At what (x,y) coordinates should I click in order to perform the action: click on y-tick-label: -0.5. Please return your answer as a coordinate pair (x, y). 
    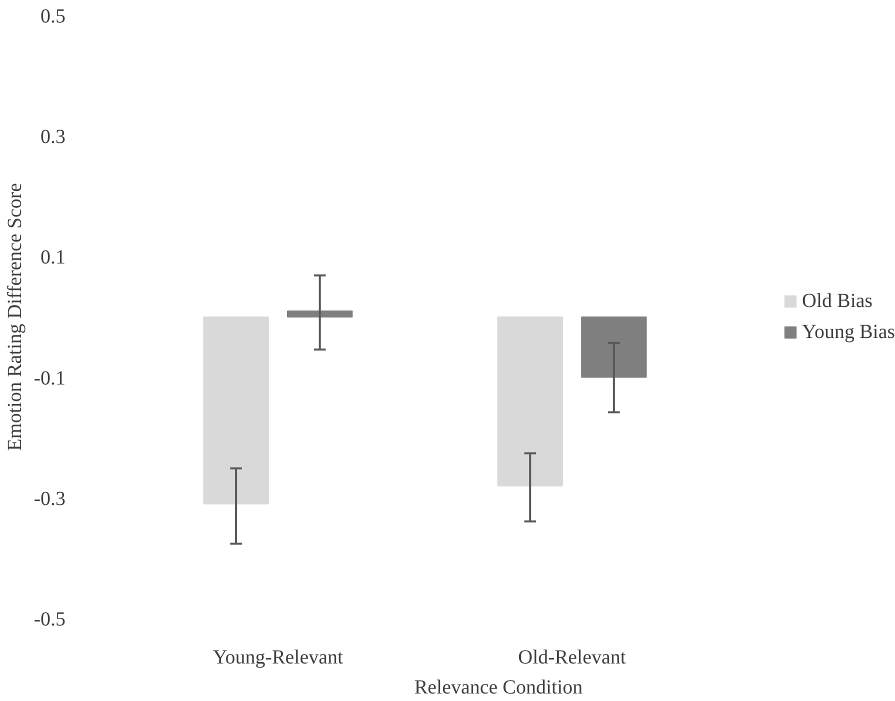
    Looking at the image, I should click on (50, 619).